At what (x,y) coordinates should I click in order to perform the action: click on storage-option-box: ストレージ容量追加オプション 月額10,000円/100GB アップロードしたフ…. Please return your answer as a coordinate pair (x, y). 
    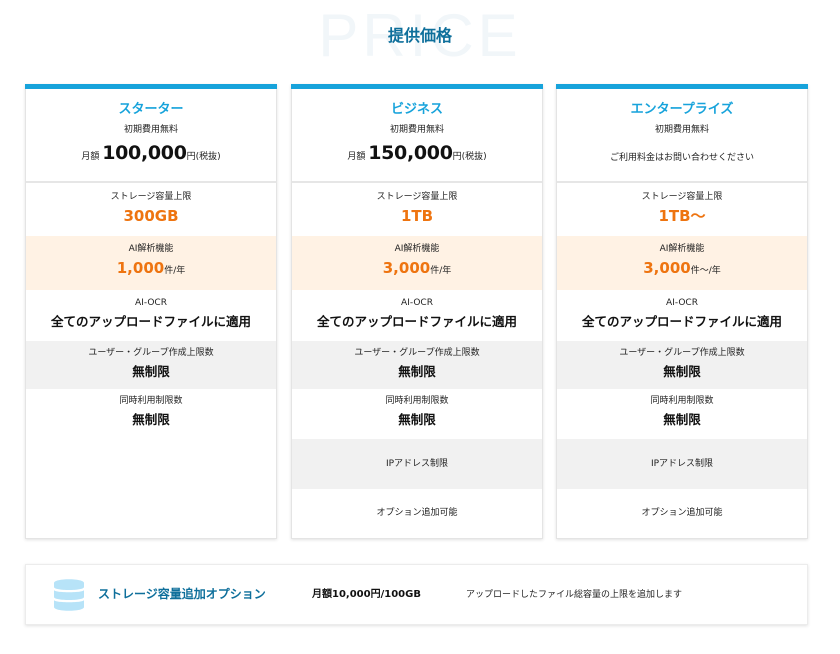
    Looking at the image, I should click on (416, 594).